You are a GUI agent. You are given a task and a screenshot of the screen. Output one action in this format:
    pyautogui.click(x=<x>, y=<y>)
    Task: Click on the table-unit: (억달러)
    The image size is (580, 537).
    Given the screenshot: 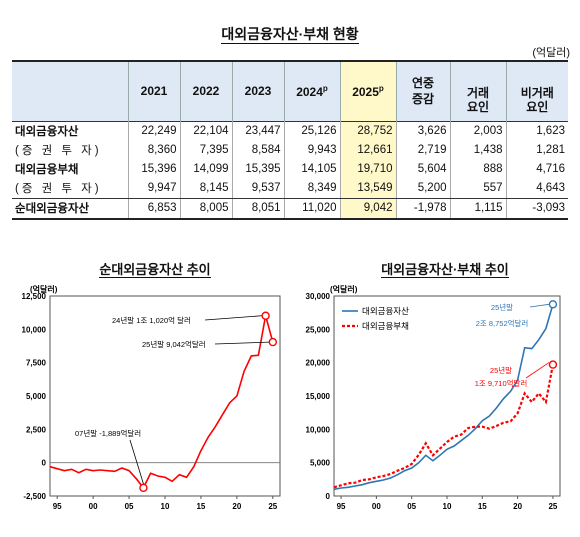 What is the action you would take?
    pyautogui.click(x=551, y=53)
    